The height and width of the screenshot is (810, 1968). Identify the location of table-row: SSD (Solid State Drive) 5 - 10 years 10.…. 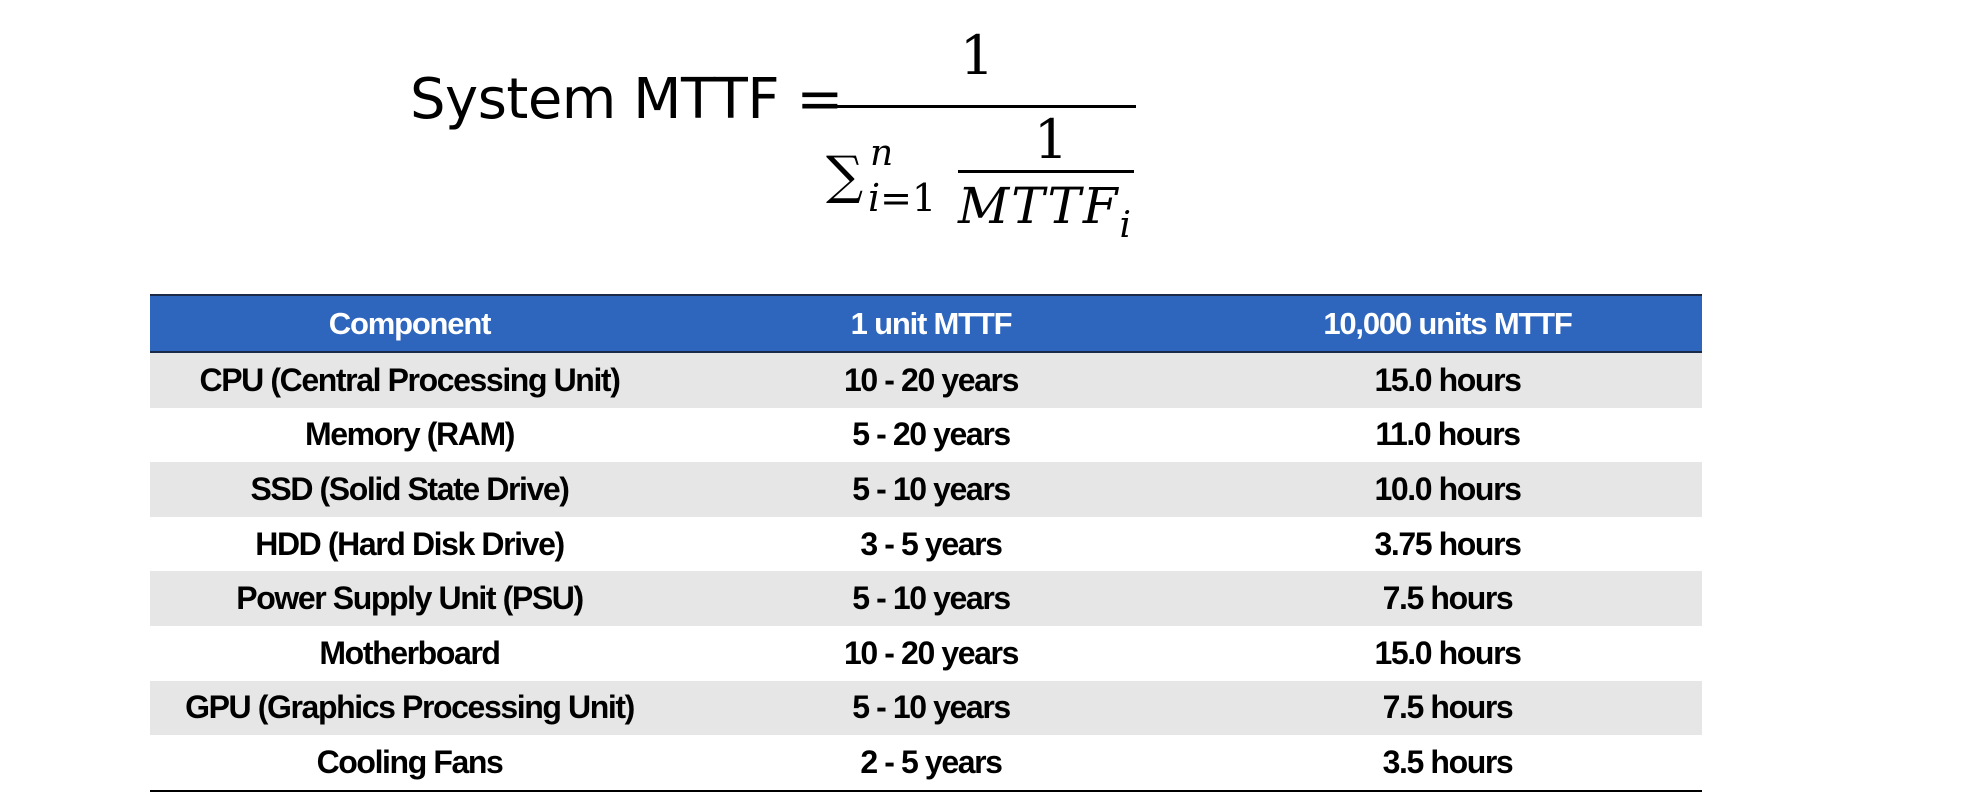
(926, 489).